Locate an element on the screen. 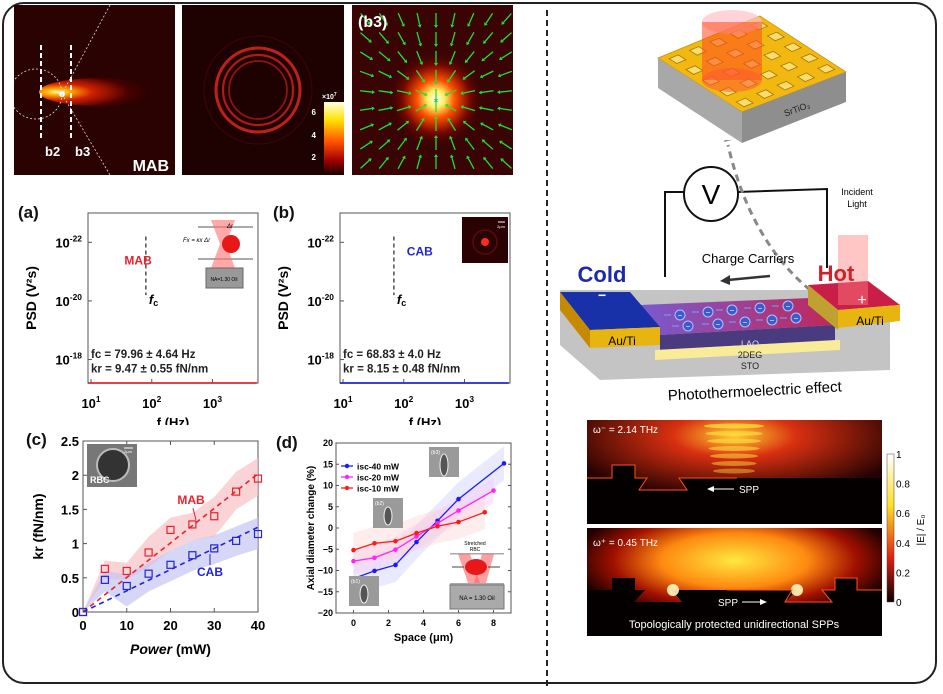 The width and height of the screenshot is (943, 694). panel-label-a: (a) is located at coordinates (28, 212).